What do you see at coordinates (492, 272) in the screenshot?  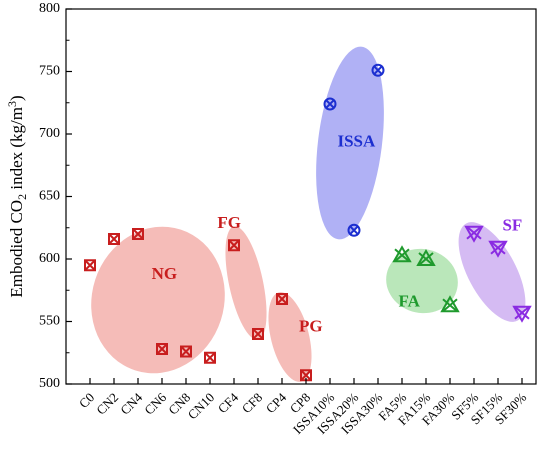 I see `region-sf` at bounding box center [492, 272].